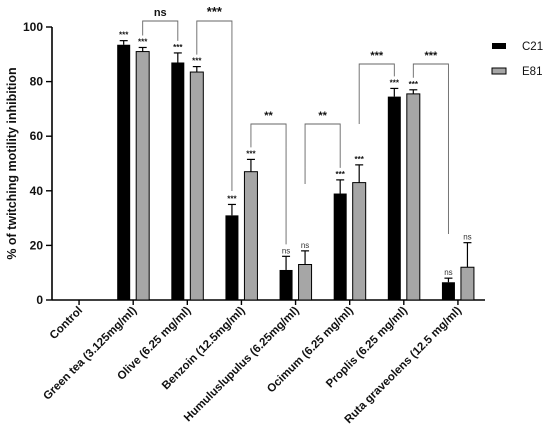 The image size is (550, 440). What do you see at coordinates (499, 46) in the screenshot?
I see `legend-swatch-c21` at bounding box center [499, 46].